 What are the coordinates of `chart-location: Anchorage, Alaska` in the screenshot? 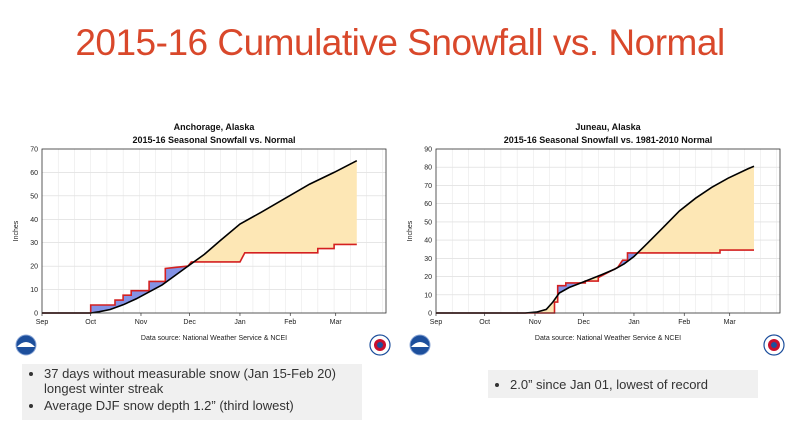 It's located at (215, 127).